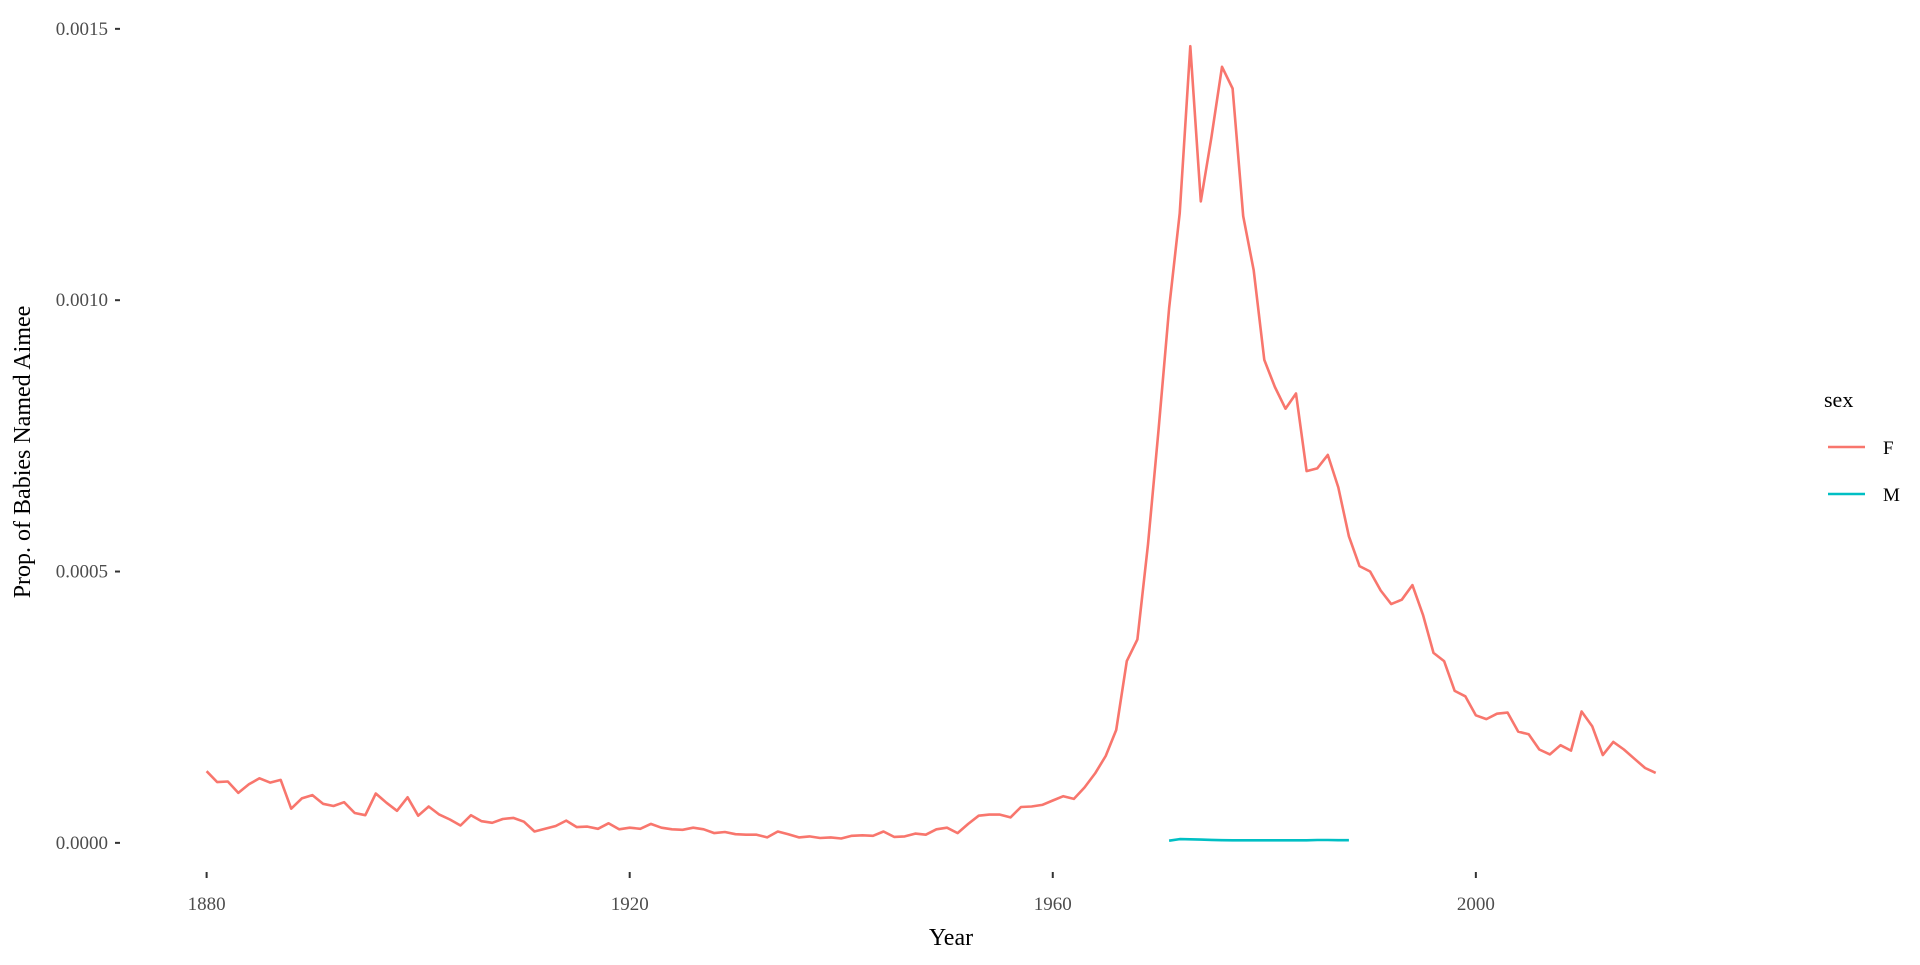 The width and height of the screenshot is (1920, 965). I want to click on y-axis-title: Prop. of Babies Named Aimee, so click(23, 452).